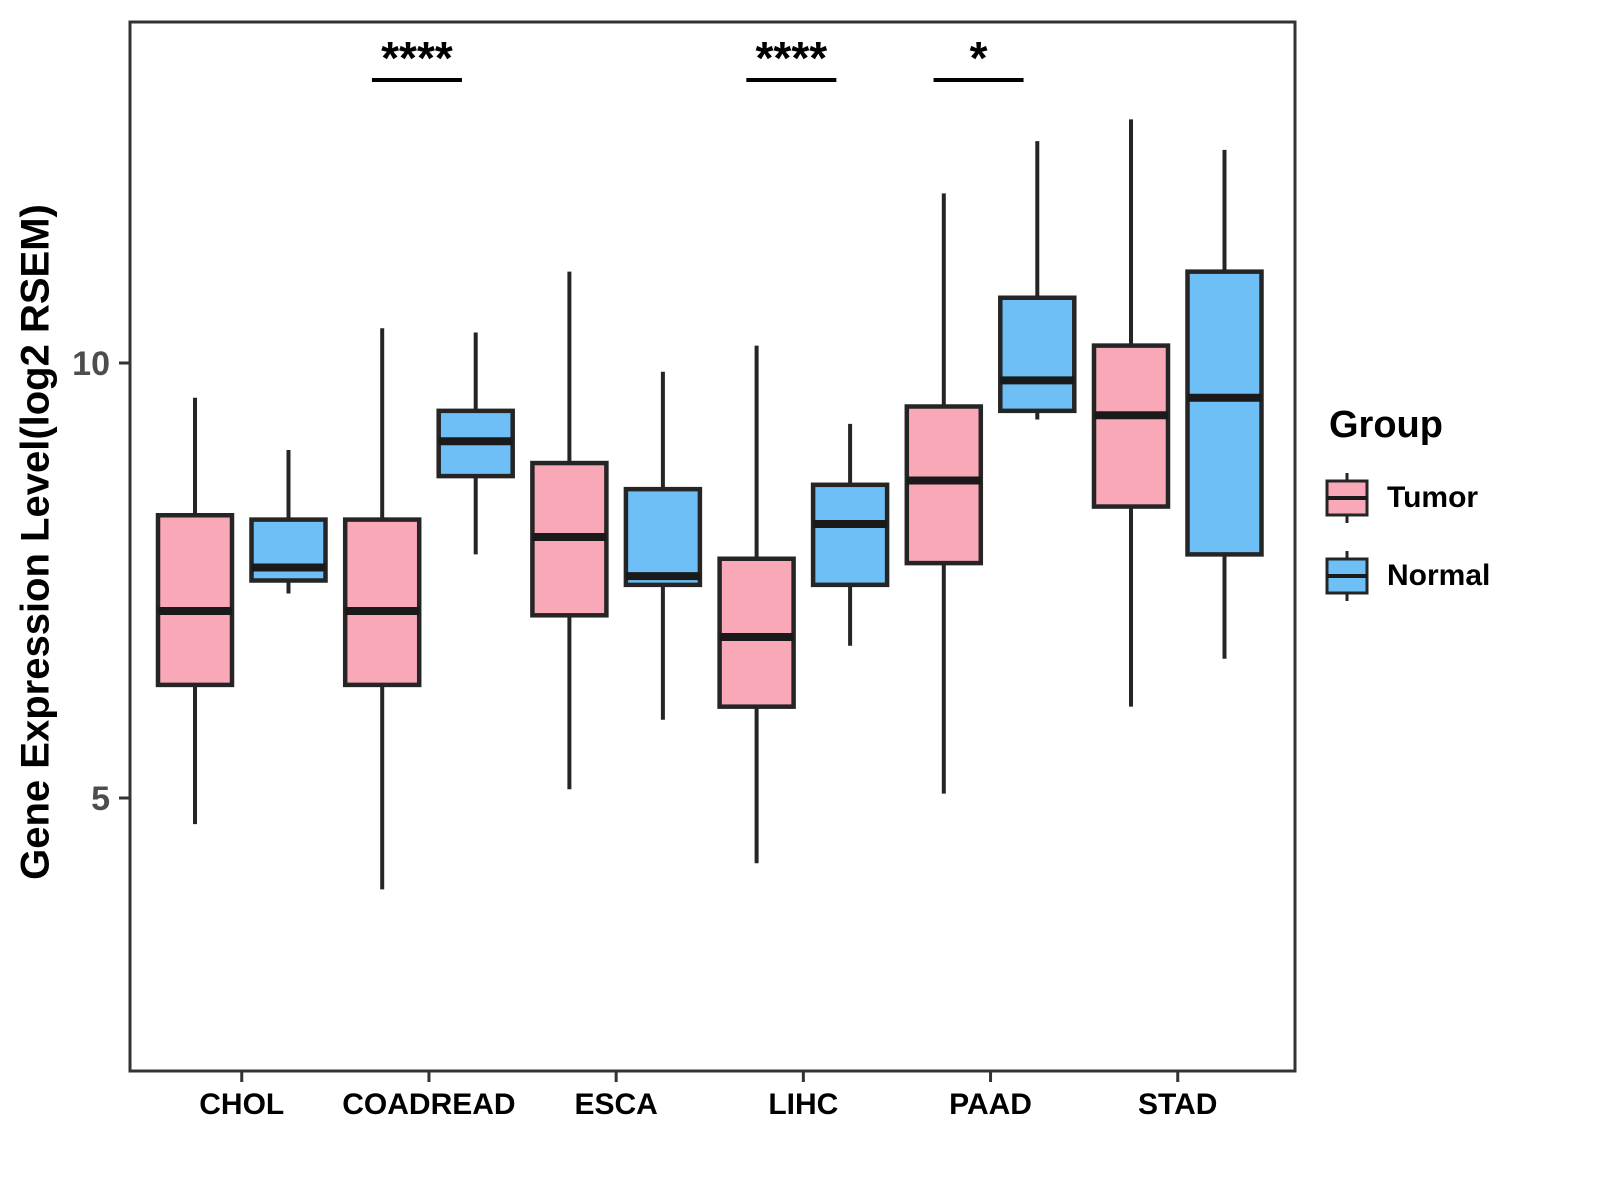 Image resolution: width=1600 pixels, height=1200 pixels. What do you see at coordinates (1177, 1104) in the screenshot?
I see `x-category-label: STAD` at bounding box center [1177, 1104].